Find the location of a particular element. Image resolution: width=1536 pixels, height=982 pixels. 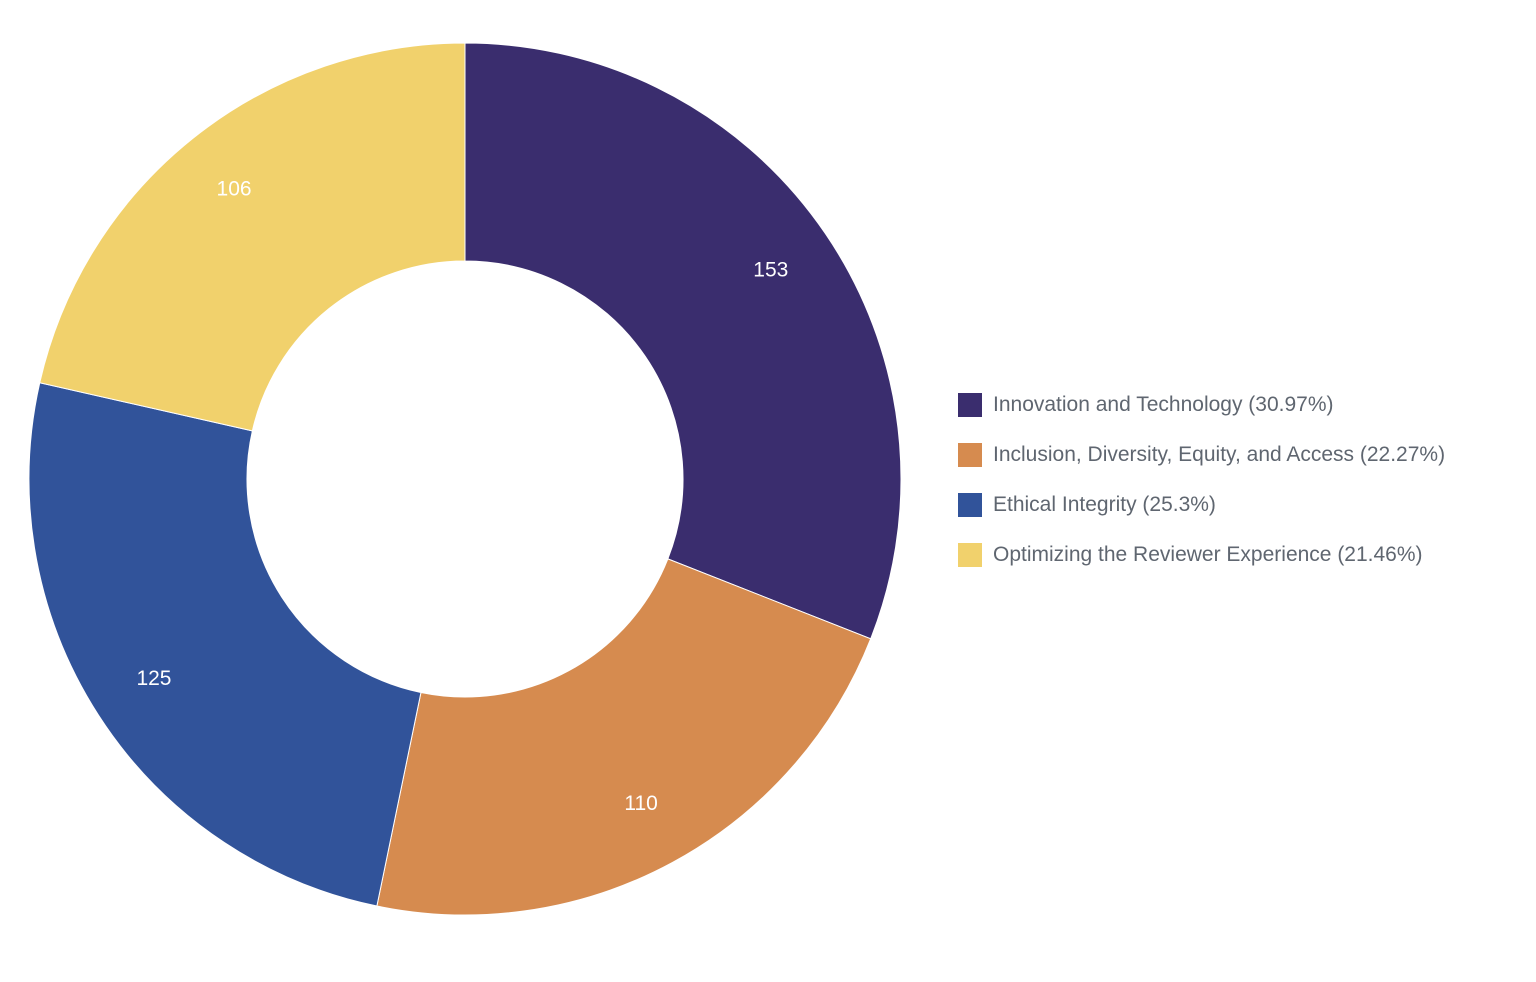

slice-data-label: 110 is located at coordinates (640, 803).